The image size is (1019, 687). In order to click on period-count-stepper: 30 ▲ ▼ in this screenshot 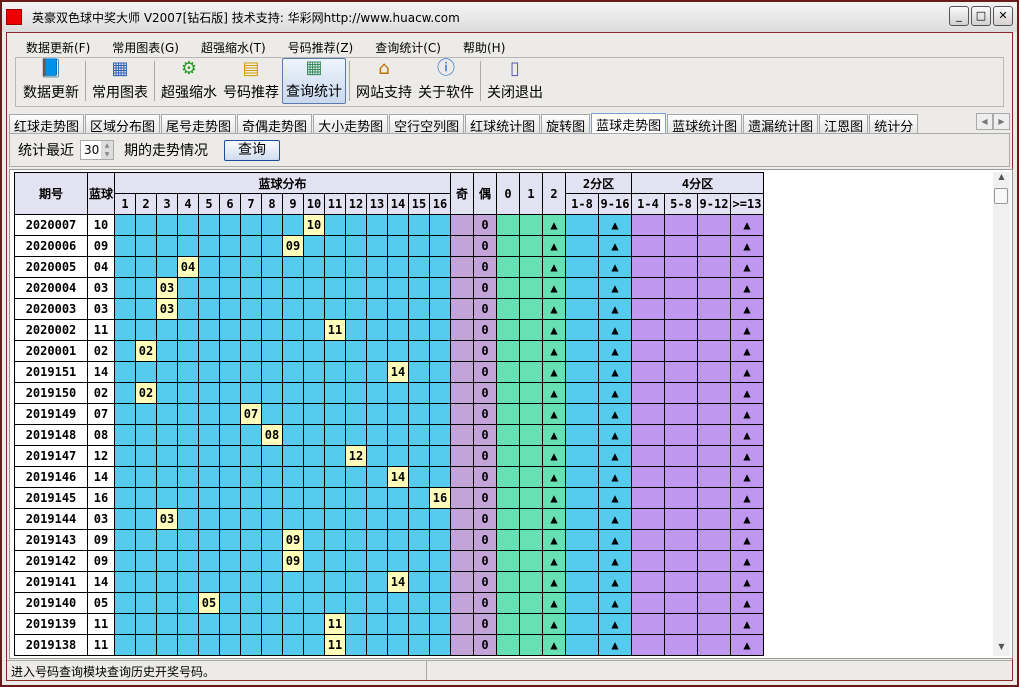, I will do `click(97, 150)`.